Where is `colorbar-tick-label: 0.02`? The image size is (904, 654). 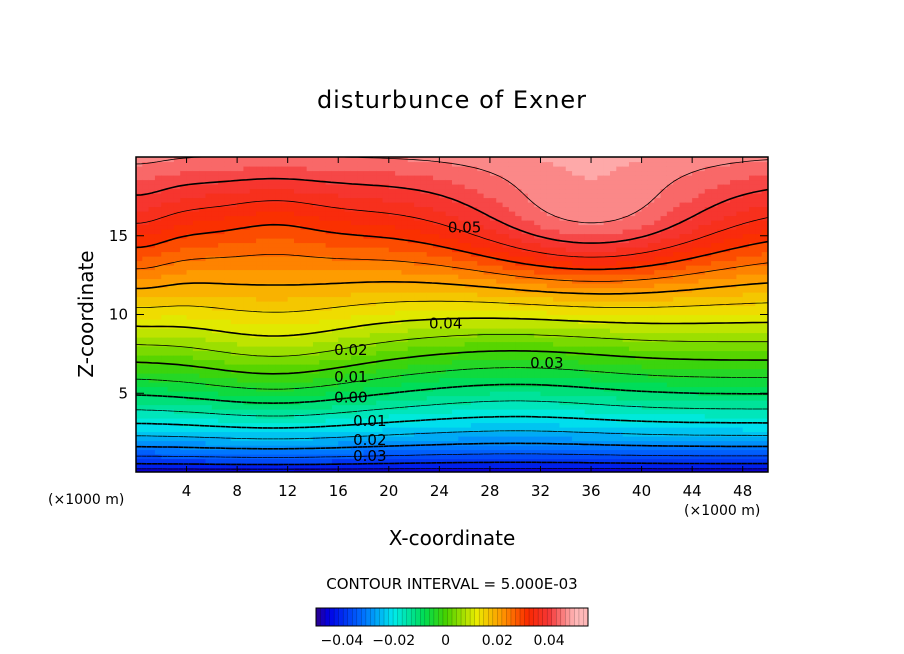 colorbar-tick-label: 0.02 is located at coordinates (497, 641).